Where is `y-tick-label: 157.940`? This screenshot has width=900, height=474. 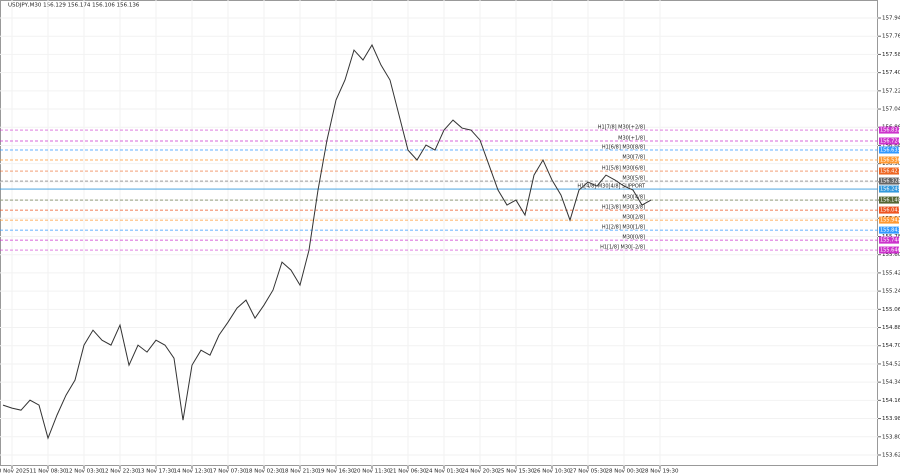 y-tick-label: 157.940 is located at coordinates (891, 19).